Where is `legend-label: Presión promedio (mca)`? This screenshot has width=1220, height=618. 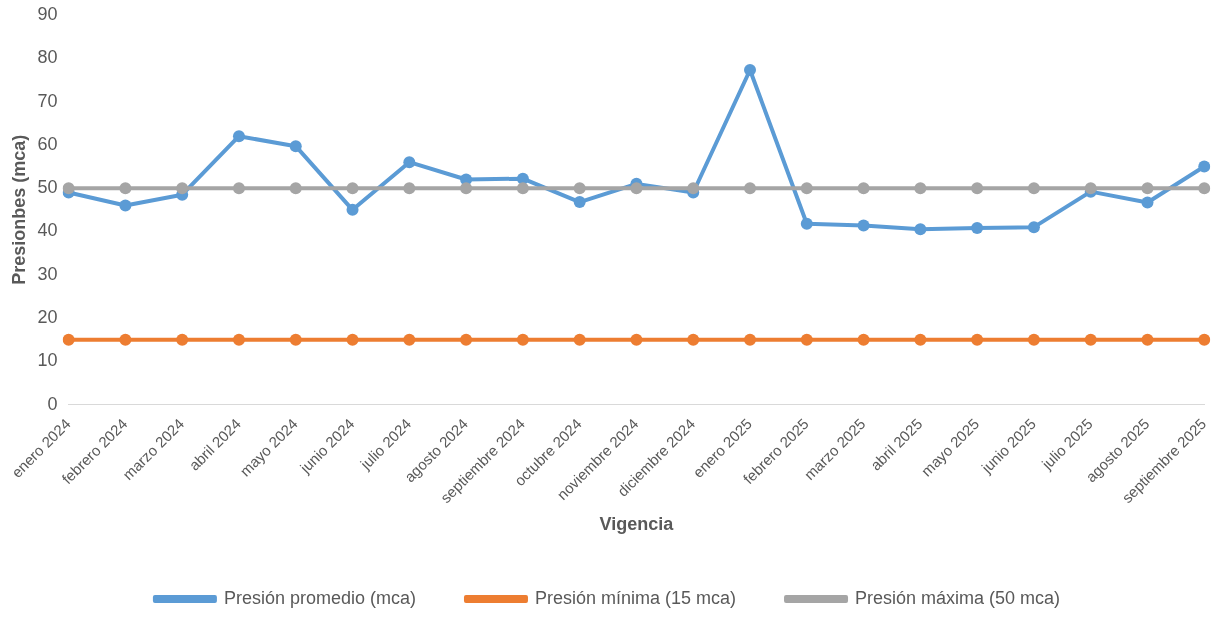 legend-label: Presión promedio (mca) is located at coordinates (319, 597).